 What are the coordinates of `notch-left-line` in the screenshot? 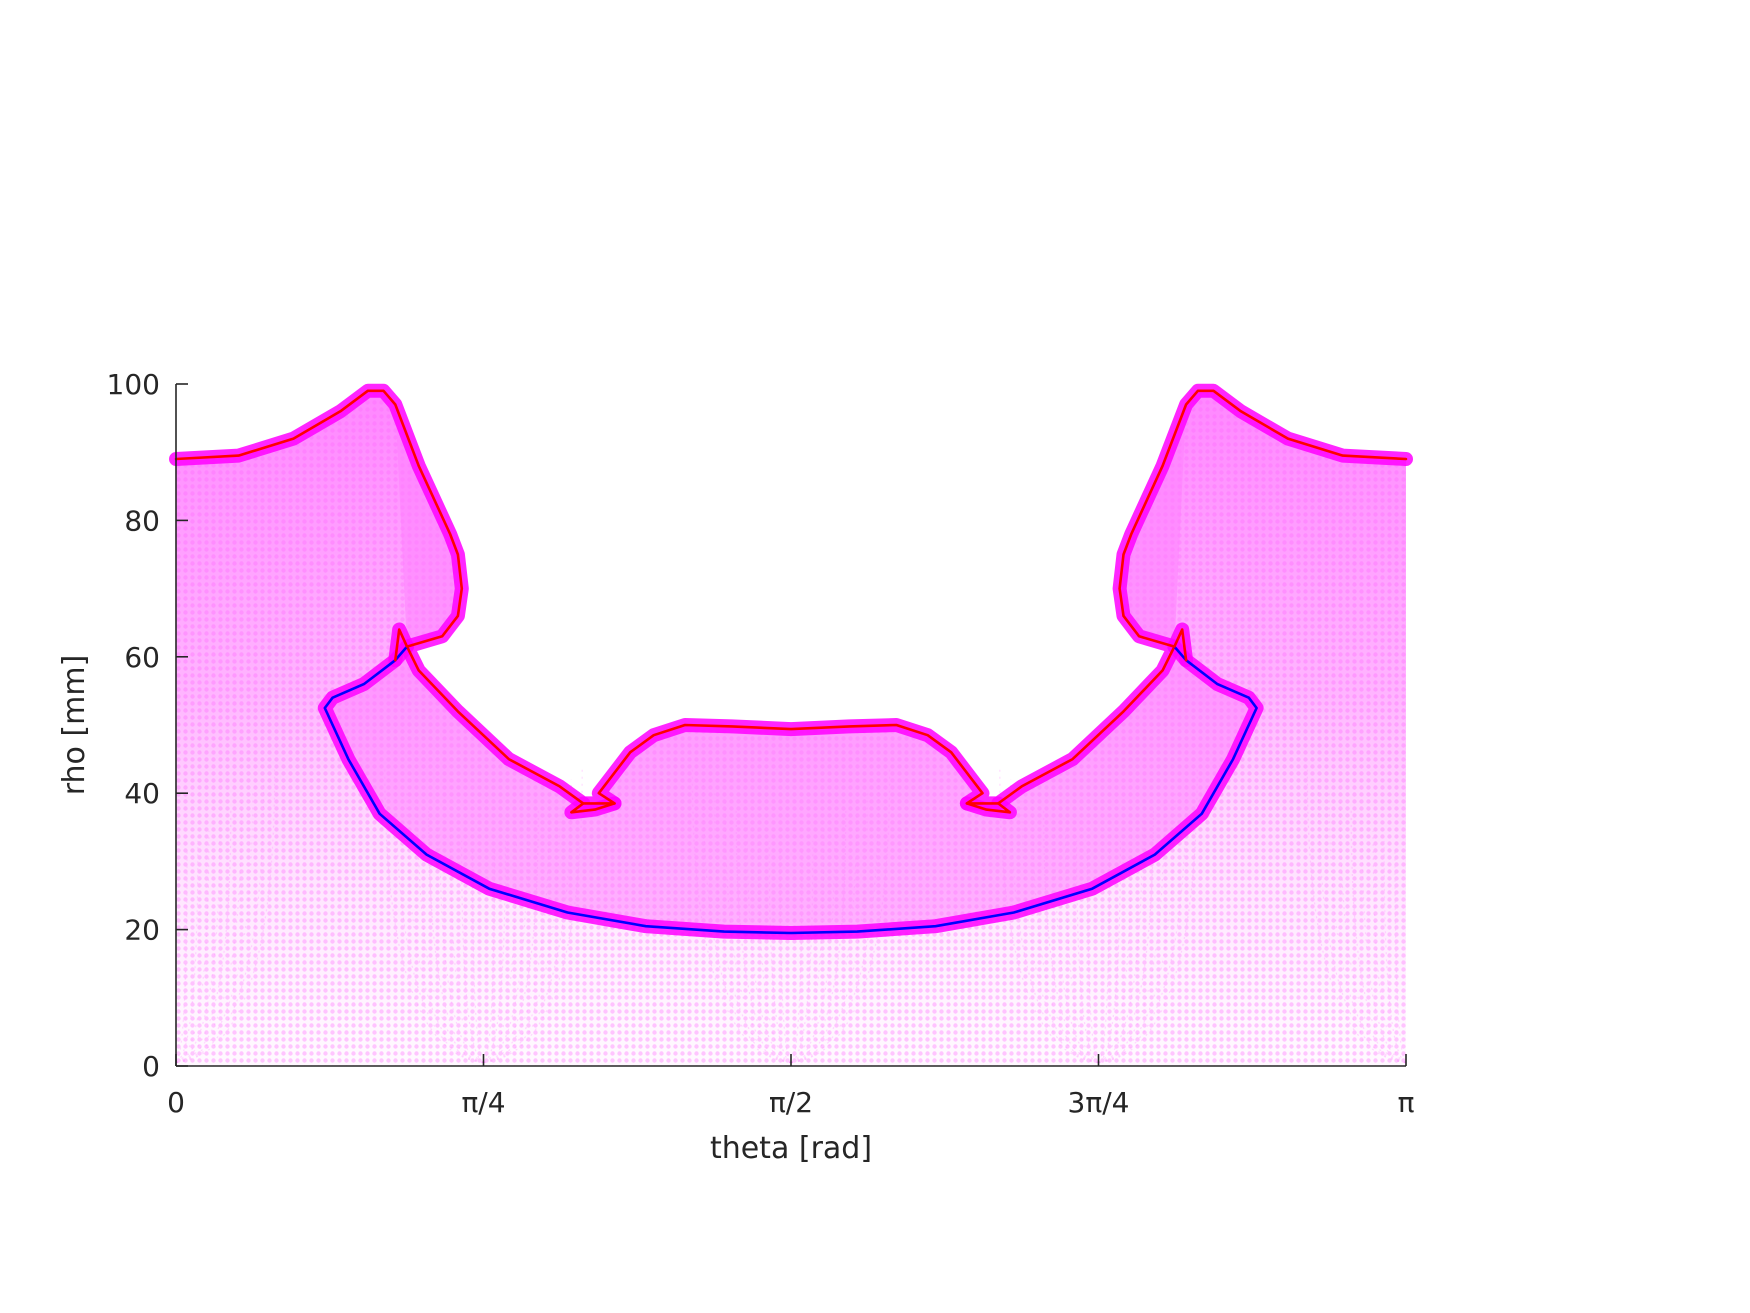 It's located at (401, 645).